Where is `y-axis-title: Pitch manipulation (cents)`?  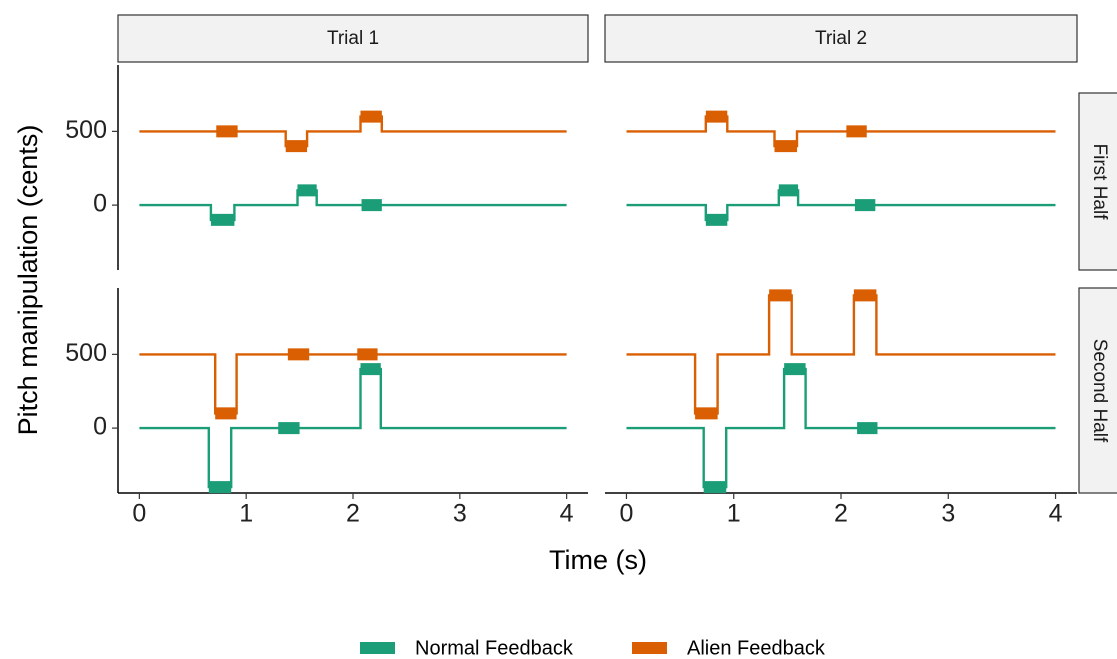
y-axis-title: Pitch manipulation (cents) is located at coordinates (28, 280).